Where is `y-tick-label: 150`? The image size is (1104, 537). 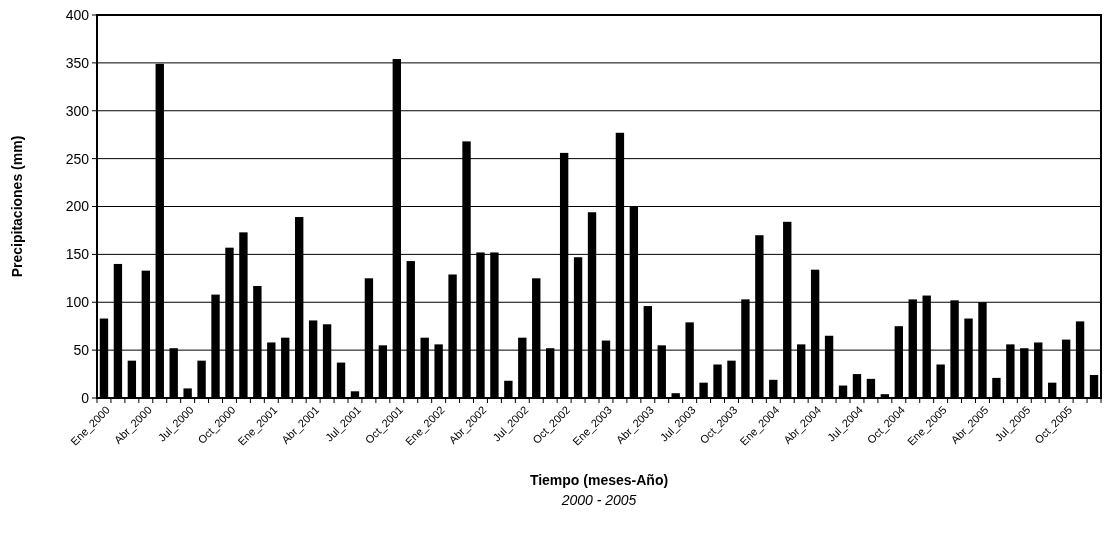
y-tick-label: 150 is located at coordinates (77, 254).